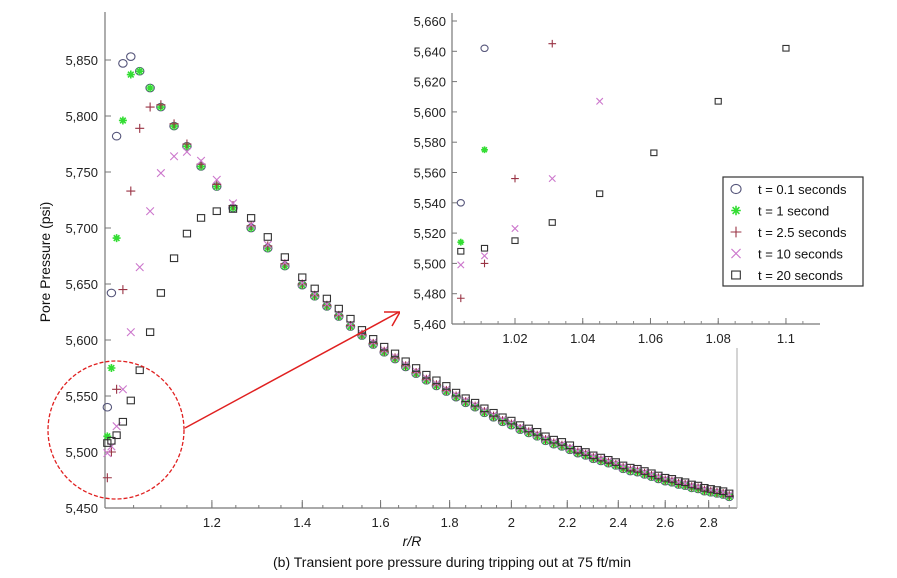 The width and height of the screenshot is (897, 578). I want to click on legend-label: t = 1 second, so click(793, 211).